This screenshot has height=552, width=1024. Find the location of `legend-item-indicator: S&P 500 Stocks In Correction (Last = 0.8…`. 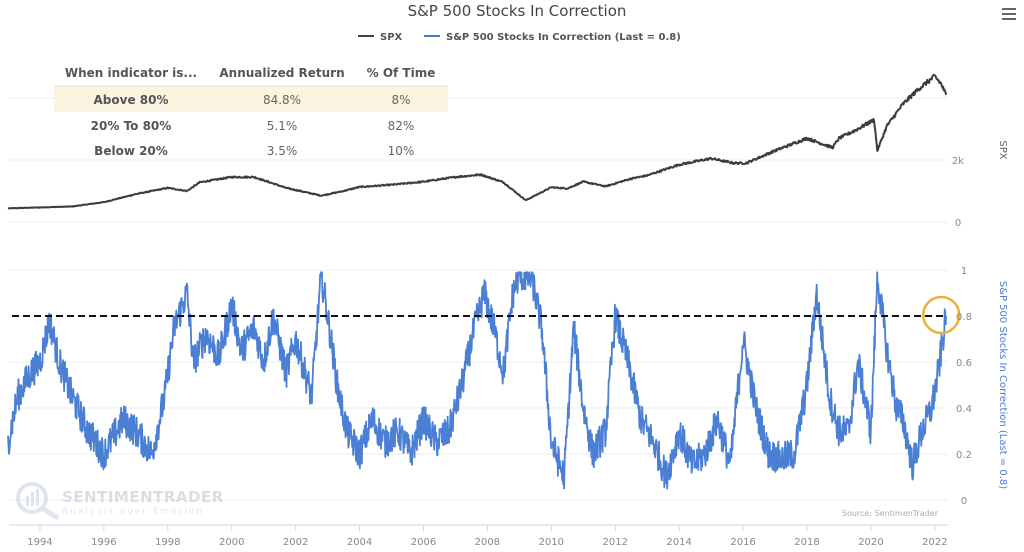

legend-item-indicator: S&P 500 Stocks In Correction (Last = 0.8… is located at coordinates (552, 37).